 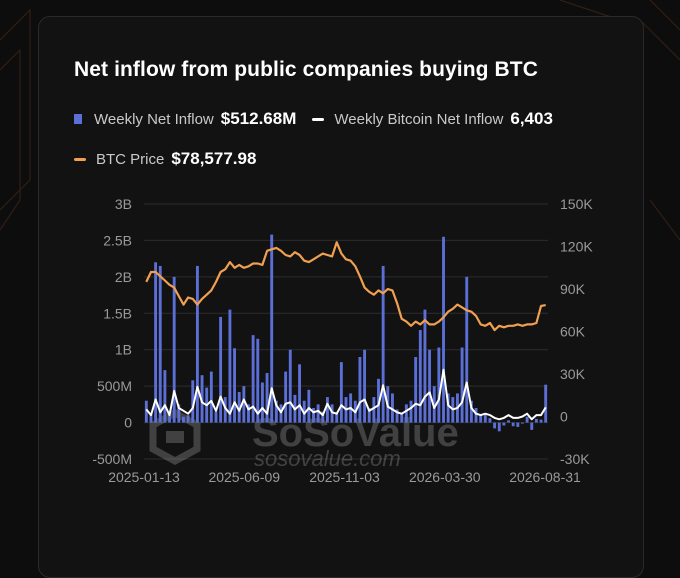 What do you see at coordinates (112, 331) in the screenshot?
I see `y-axis-left-ticks: 3B 2.5B 2B 1.5B 1B 500M 0 -500M` at bounding box center [112, 331].